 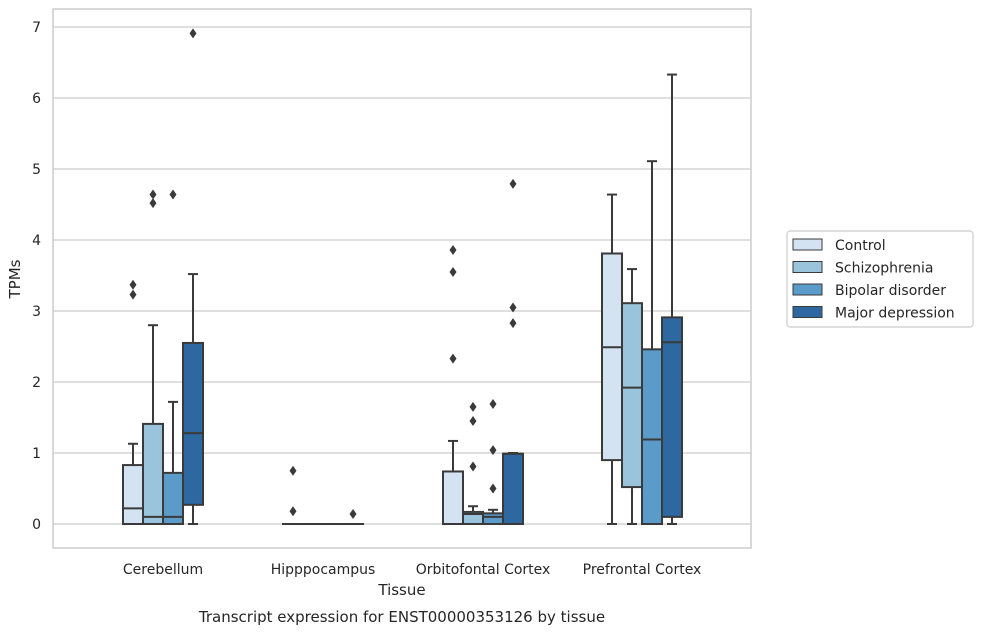 What do you see at coordinates (36, 170) in the screenshot?
I see `y-tick-label: 5` at bounding box center [36, 170].